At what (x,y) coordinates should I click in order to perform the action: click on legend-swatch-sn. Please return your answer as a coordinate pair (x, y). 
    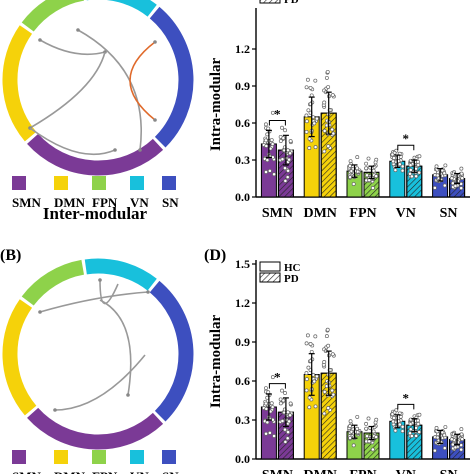
    Looking at the image, I should click on (169, 457).